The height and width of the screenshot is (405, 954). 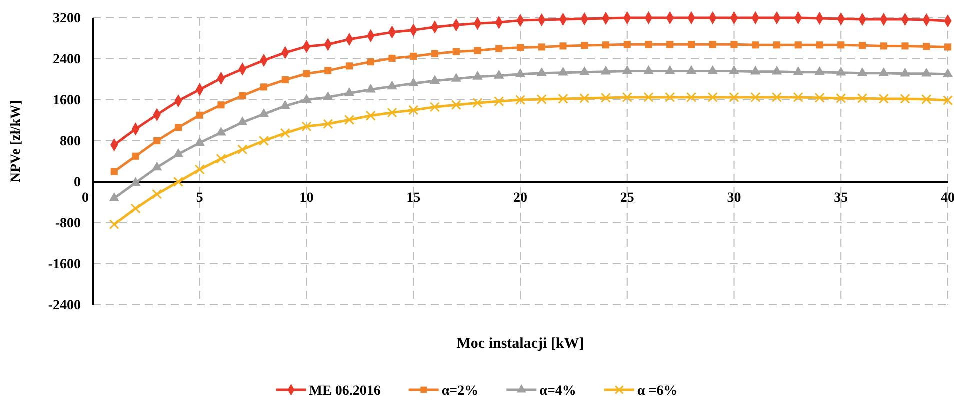 I want to click on y-tick-label: 1600, so click(x=67, y=100).